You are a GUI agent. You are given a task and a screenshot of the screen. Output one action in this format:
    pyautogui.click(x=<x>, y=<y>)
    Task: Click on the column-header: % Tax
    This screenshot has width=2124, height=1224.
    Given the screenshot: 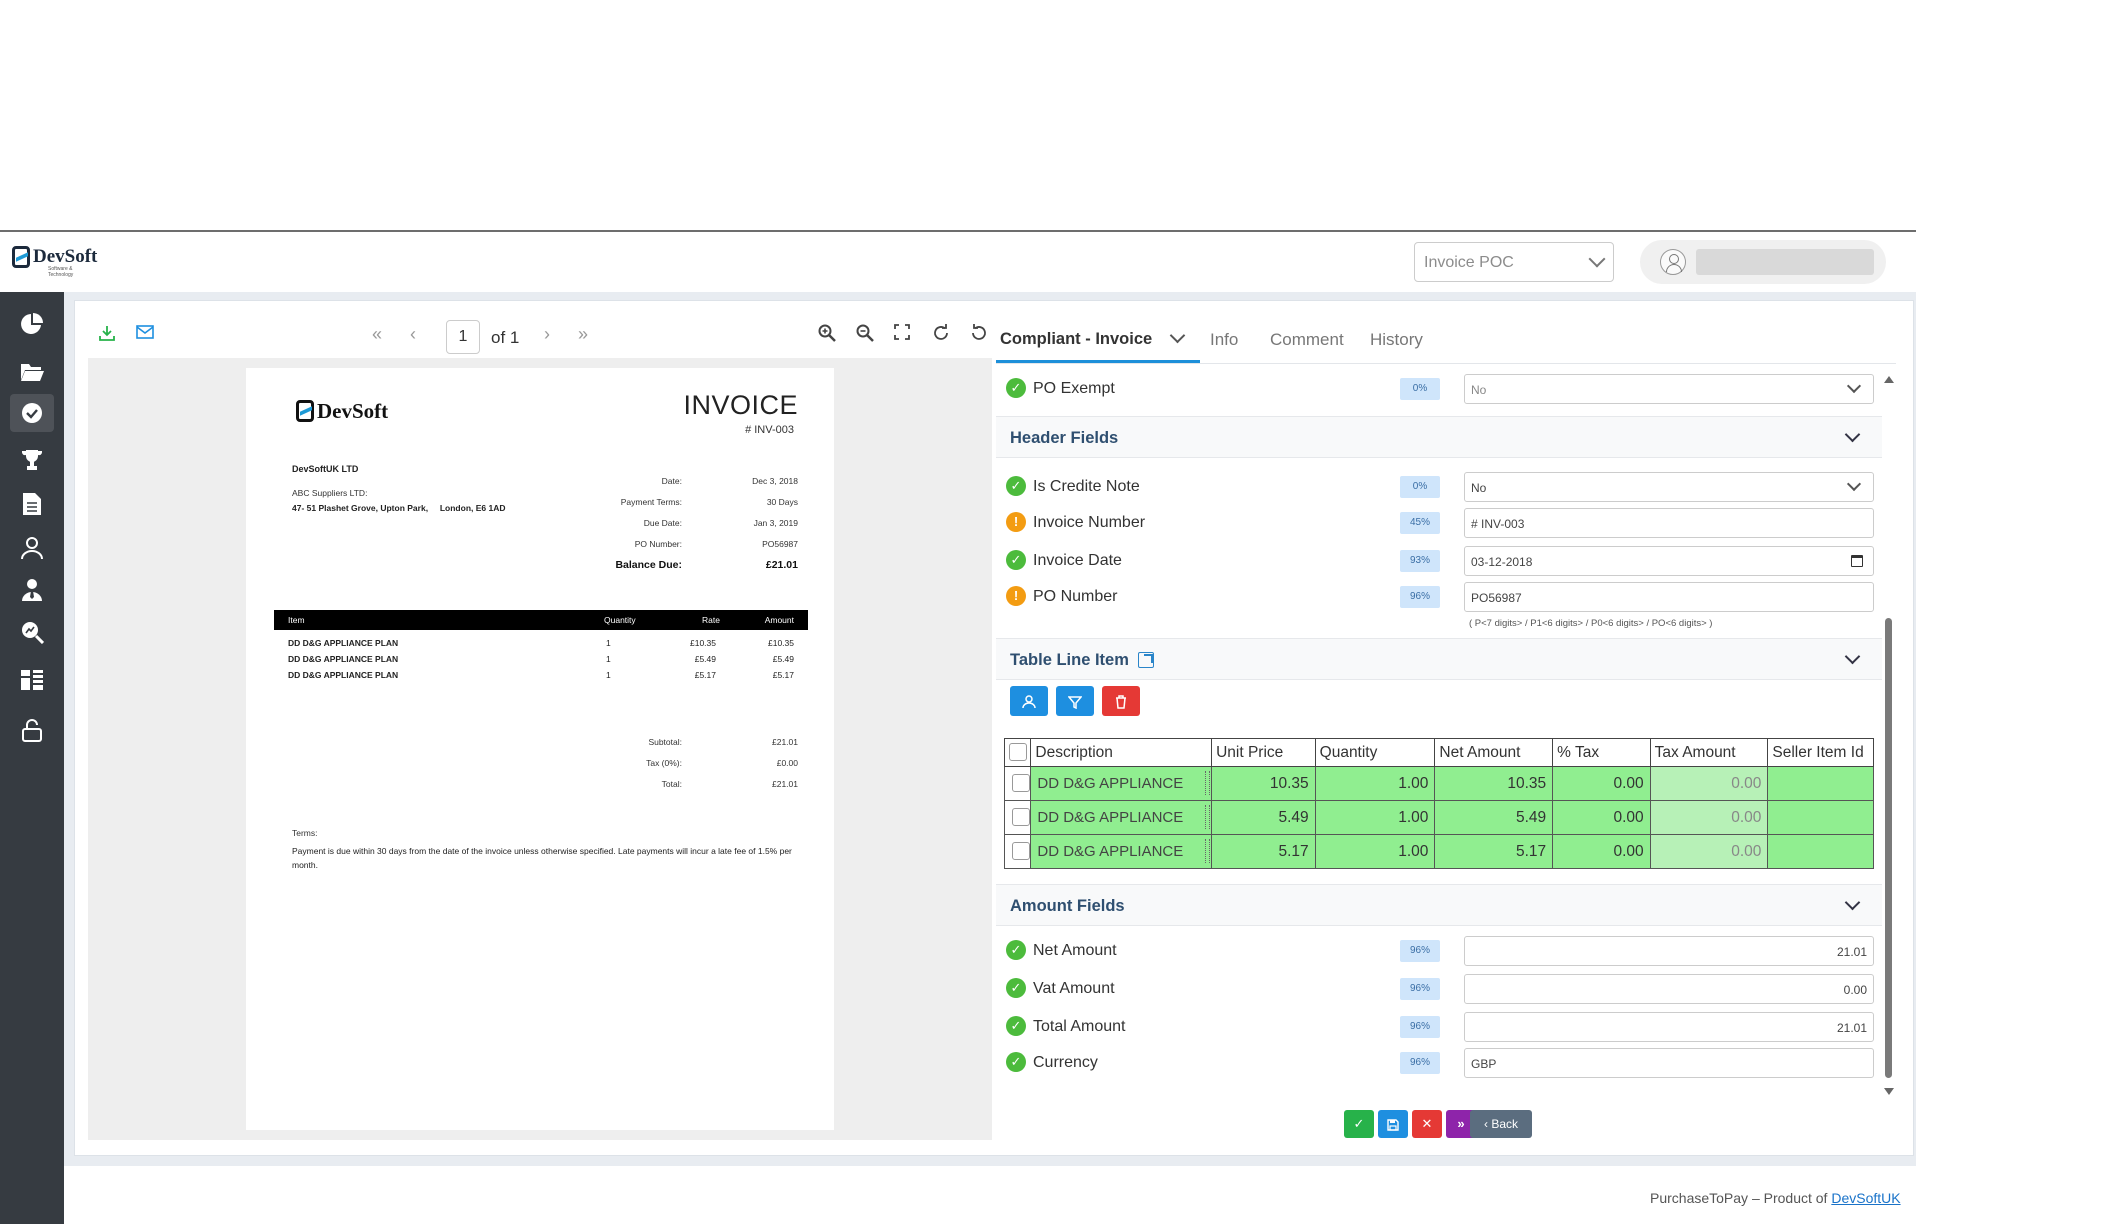 What is the action you would take?
    pyautogui.click(x=1601, y=752)
    